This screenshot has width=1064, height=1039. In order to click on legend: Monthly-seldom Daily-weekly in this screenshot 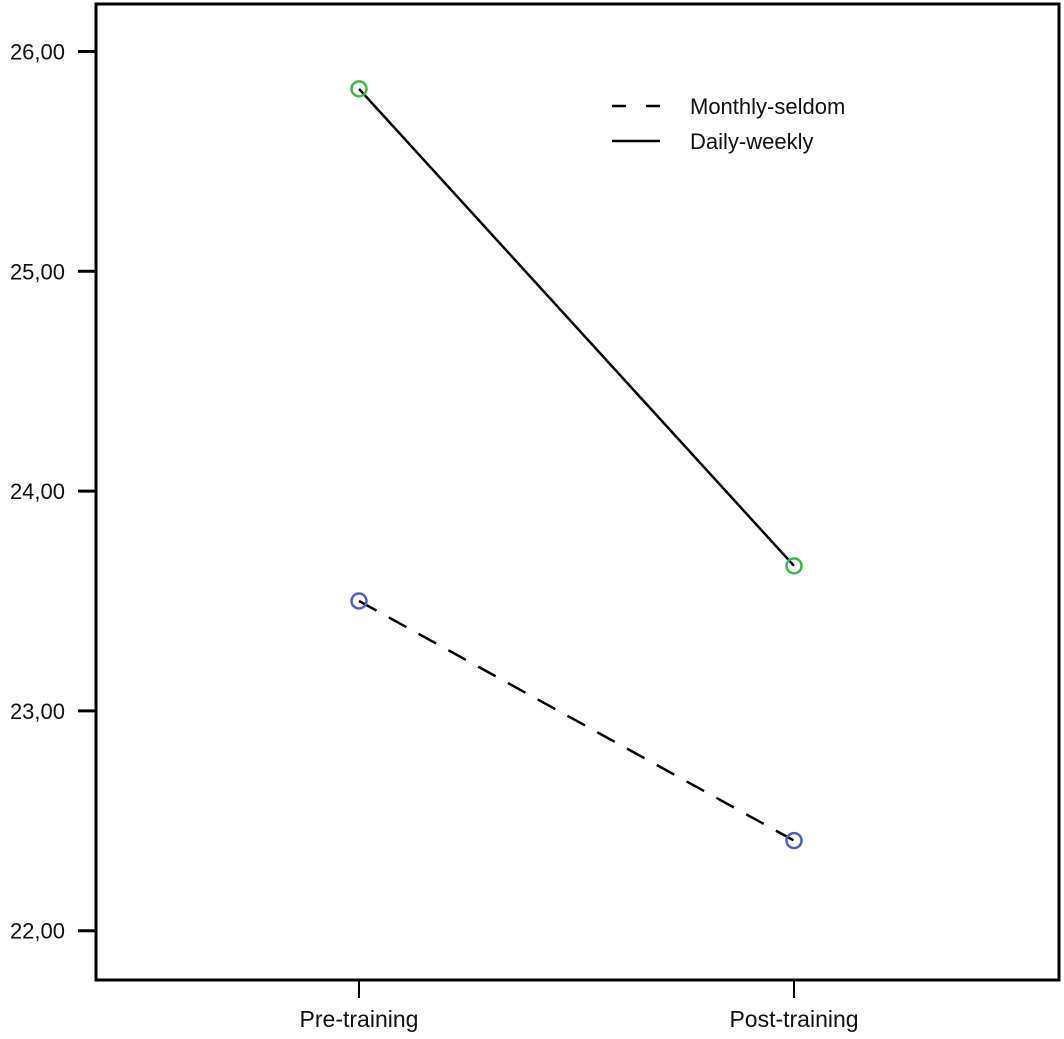, I will do `click(728, 124)`.